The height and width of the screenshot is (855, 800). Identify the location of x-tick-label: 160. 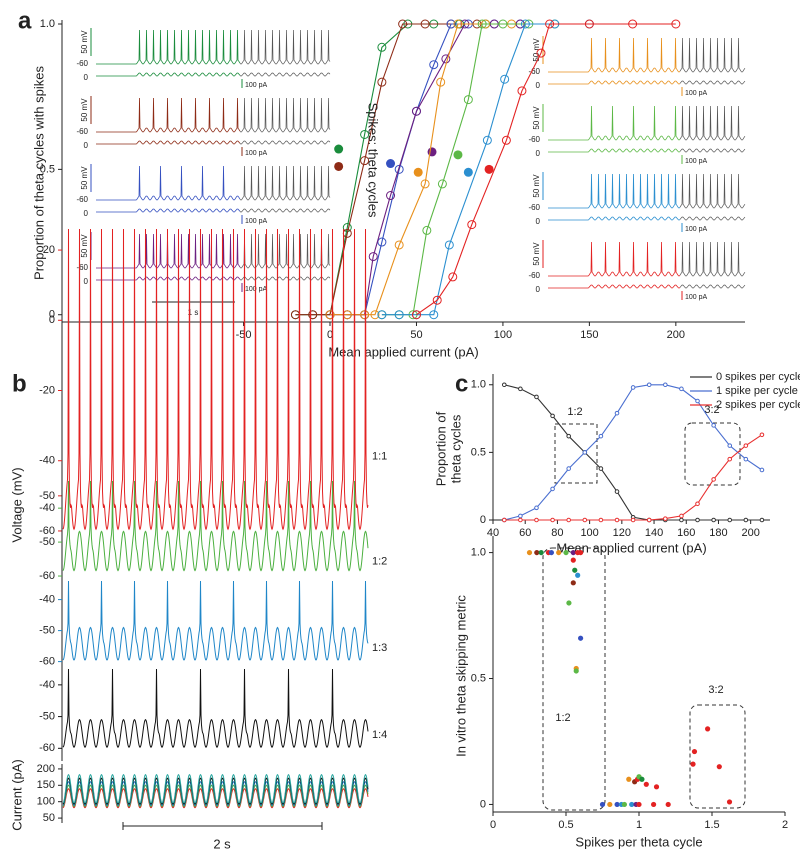
(686, 533).